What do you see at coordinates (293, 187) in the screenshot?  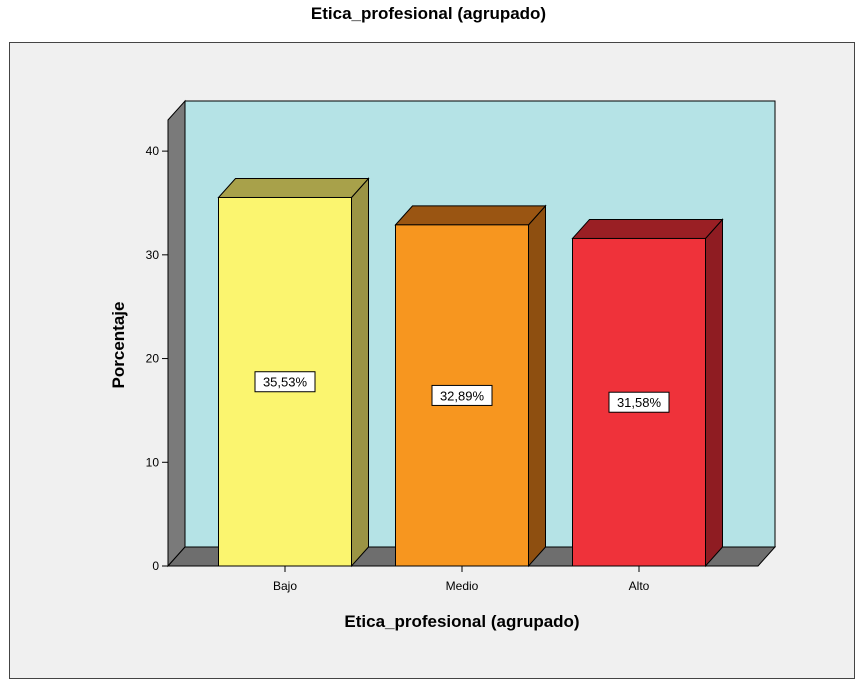 I see `bar-top-bajo` at bounding box center [293, 187].